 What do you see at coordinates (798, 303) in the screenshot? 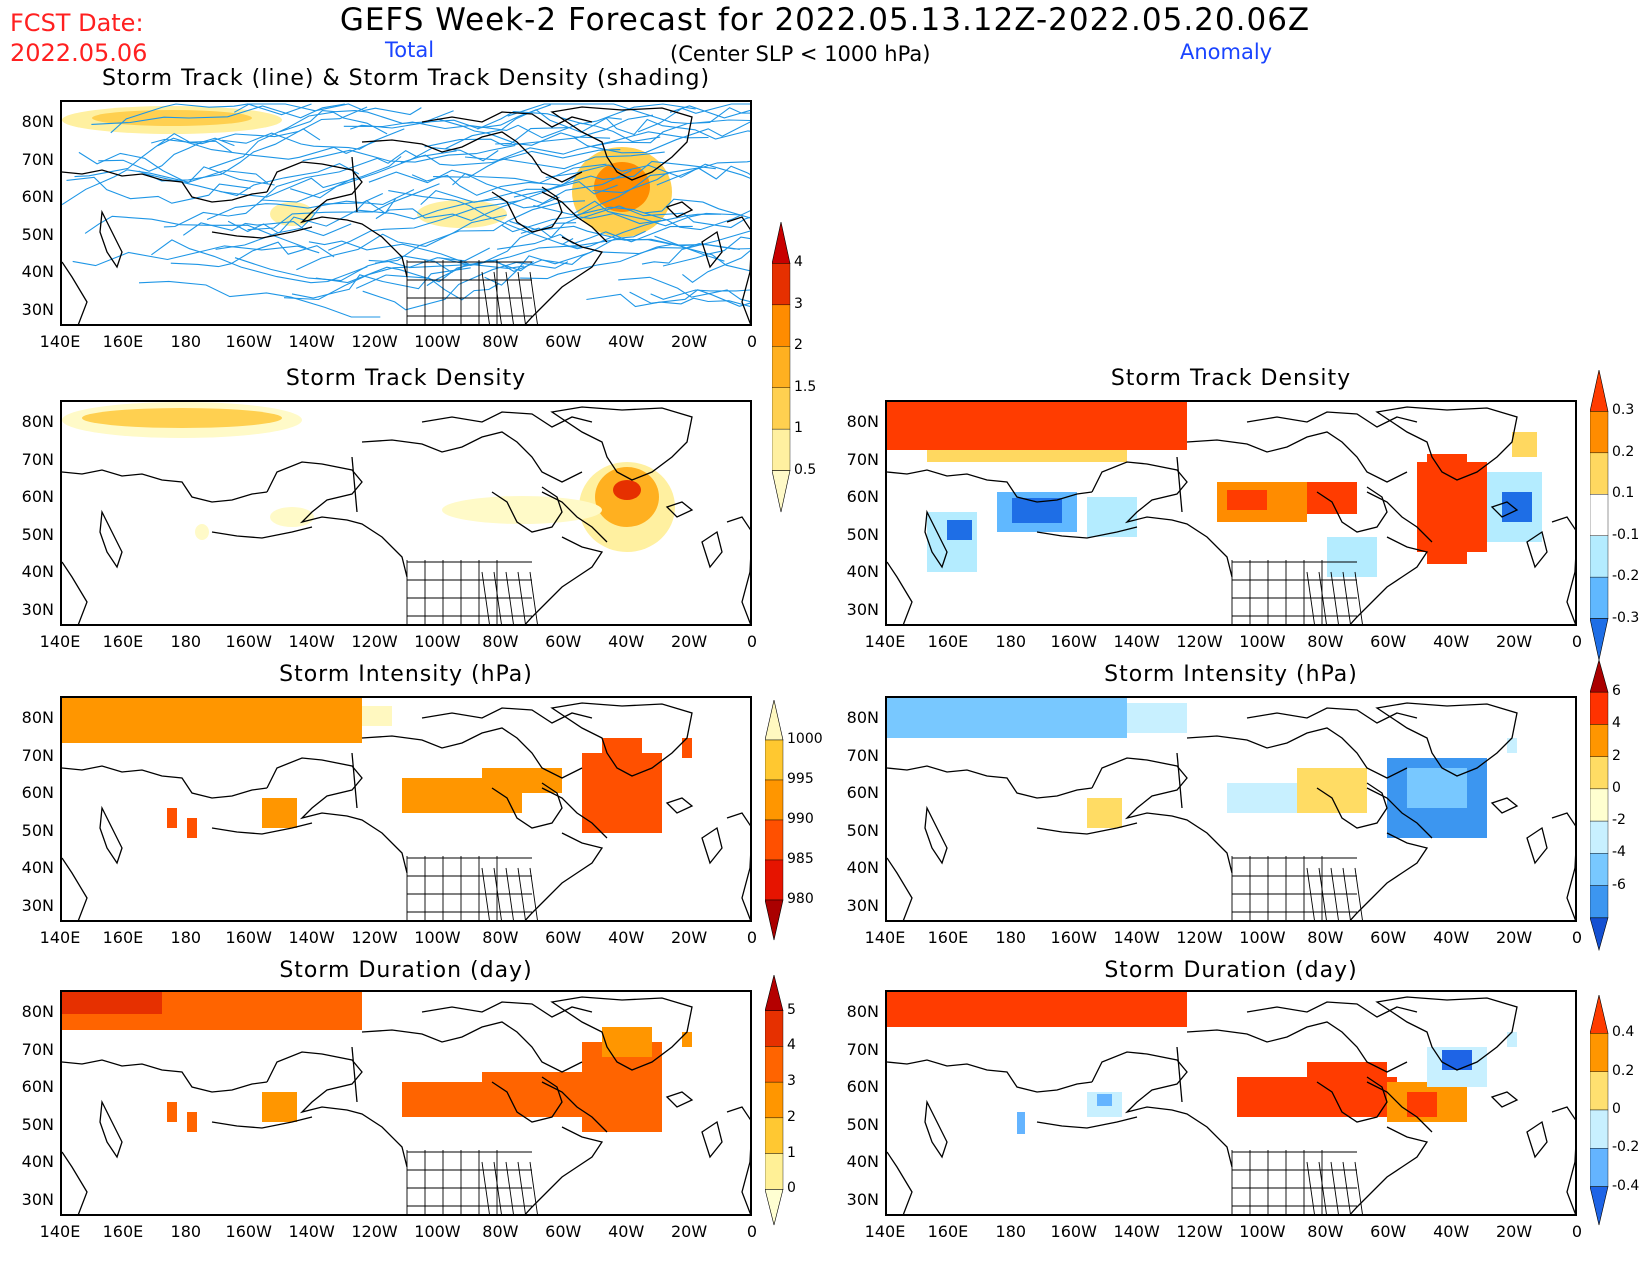
I see `colorbar-label: 3` at bounding box center [798, 303].